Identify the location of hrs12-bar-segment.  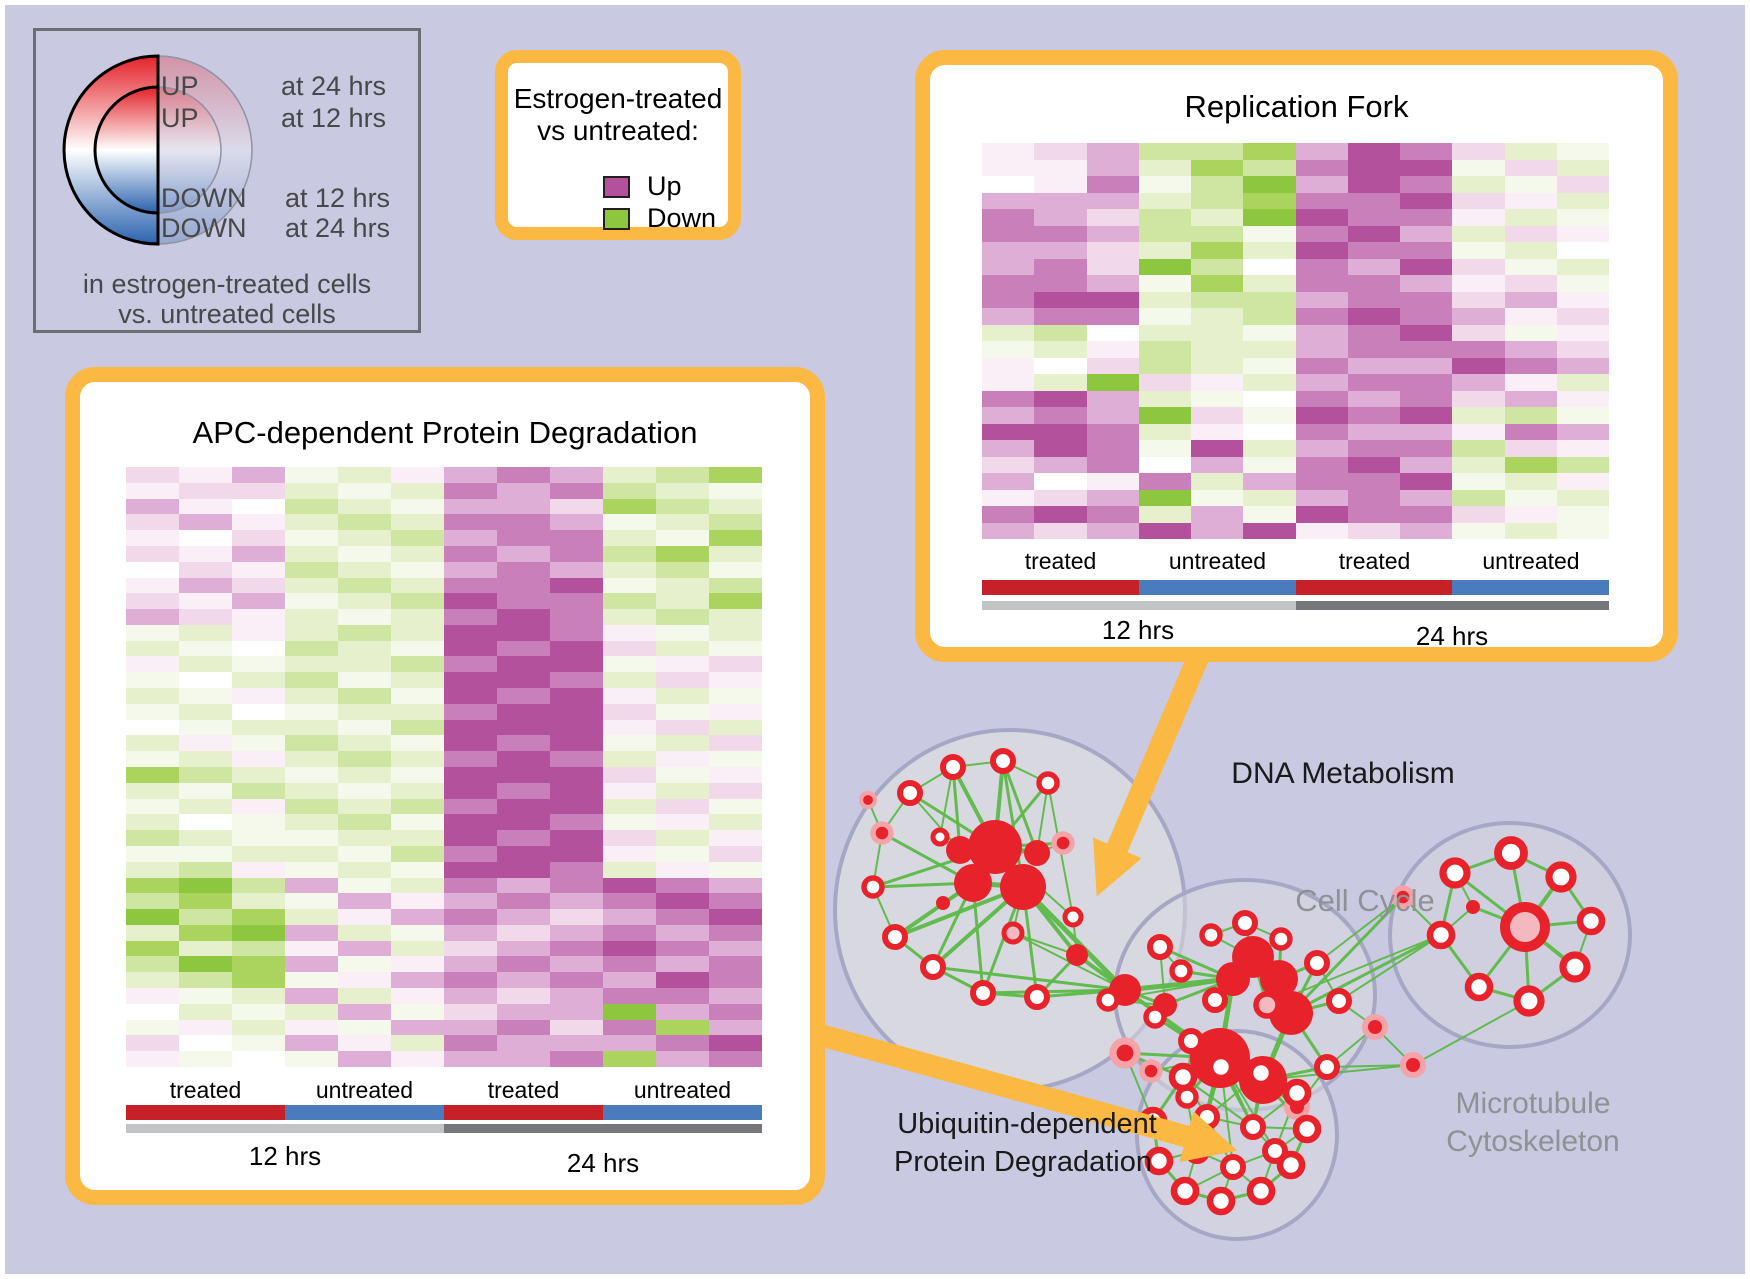
(285, 1128).